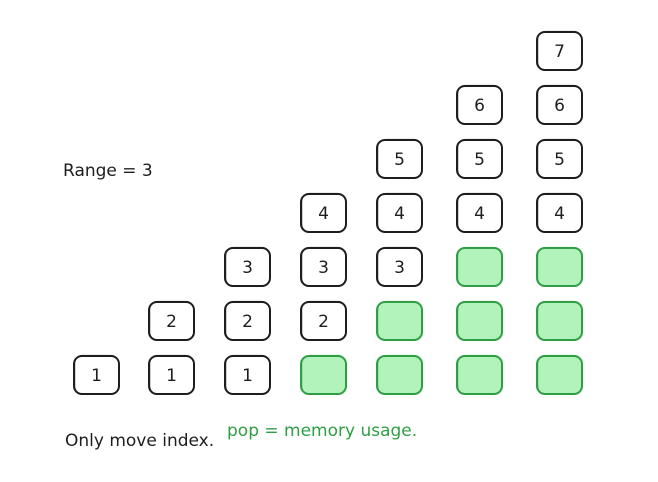 This screenshot has height=482, width=658. What do you see at coordinates (140, 441) in the screenshot?
I see `note-only-move-index: Only move index.` at bounding box center [140, 441].